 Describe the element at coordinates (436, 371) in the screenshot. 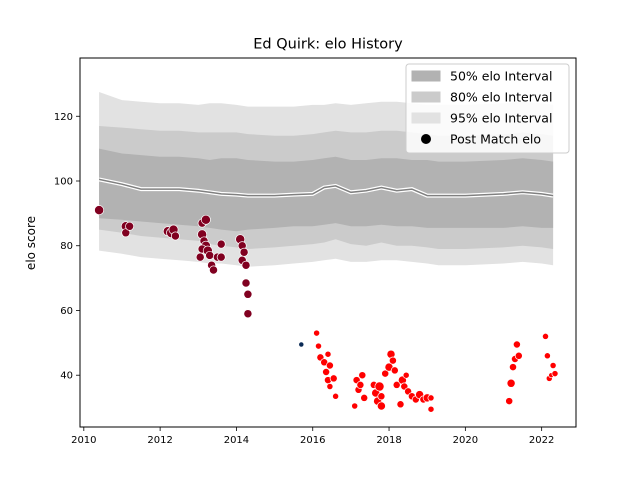

I see `series-late` at that location.